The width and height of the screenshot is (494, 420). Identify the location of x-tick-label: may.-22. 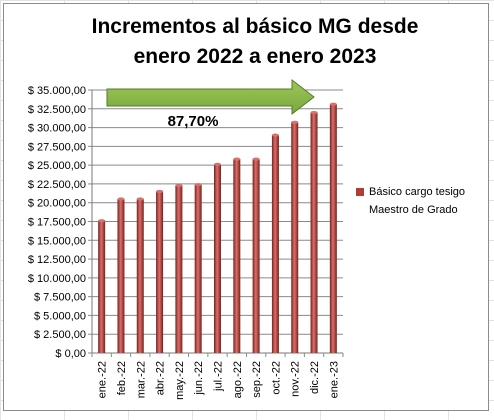
(180, 380).